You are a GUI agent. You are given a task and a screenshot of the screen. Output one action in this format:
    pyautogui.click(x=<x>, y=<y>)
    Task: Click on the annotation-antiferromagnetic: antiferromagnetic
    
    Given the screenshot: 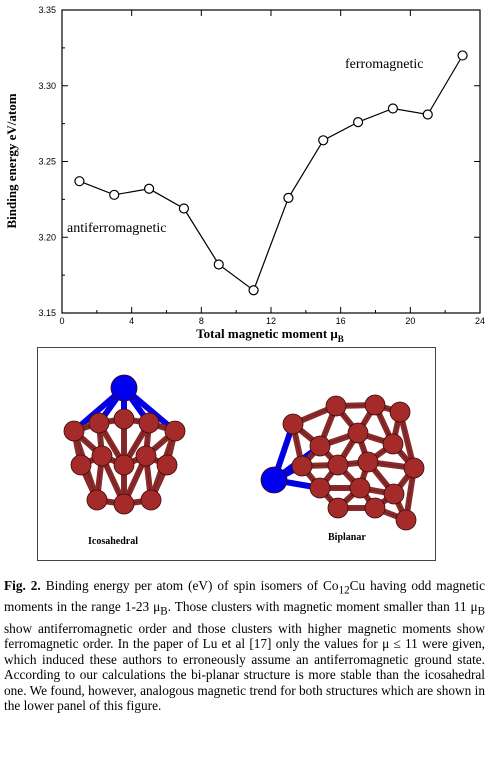 What is the action you would take?
    pyautogui.click(x=117, y=228)
    